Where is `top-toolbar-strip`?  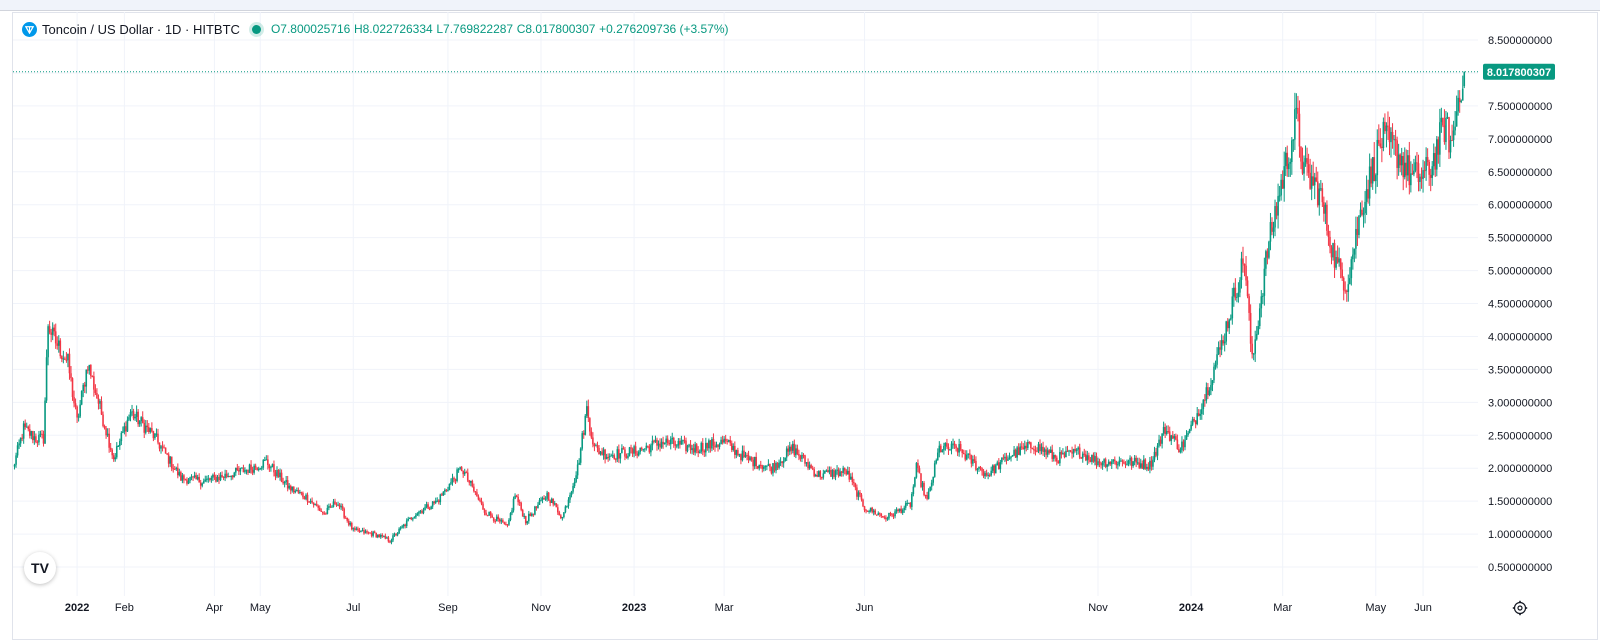 top-toolbar-strip is located at coordinates (800, 5).